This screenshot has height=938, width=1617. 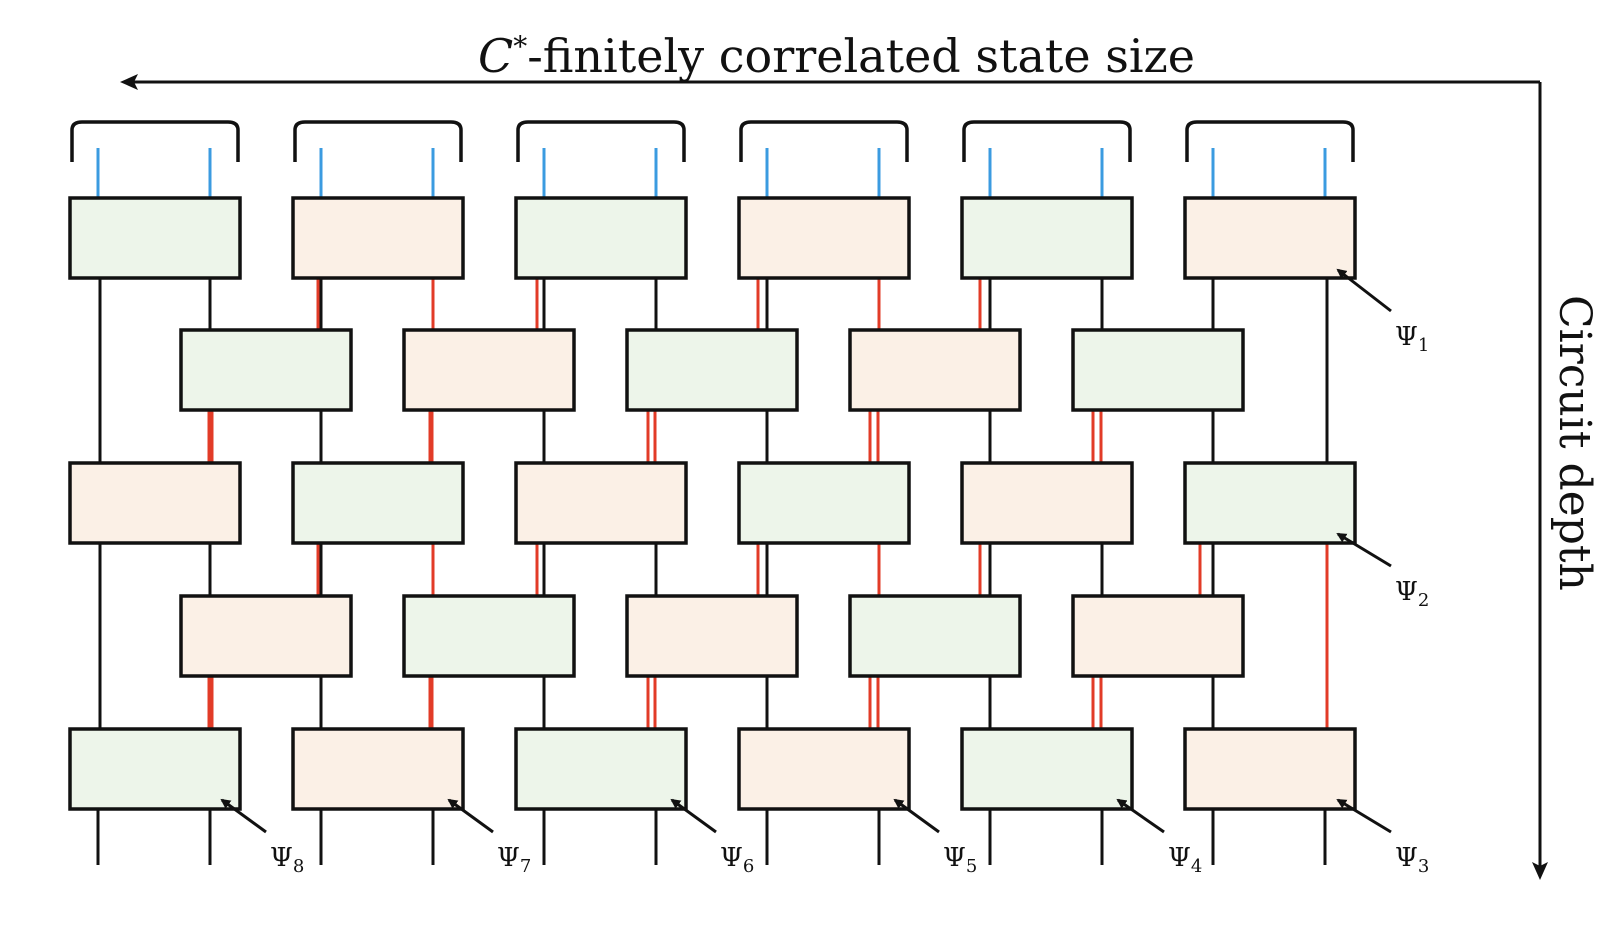 What do you see at coordinates (737, 860) in the screenshot?
I see `psi-label-6: Ψ6` at bounding box center [737, 860].